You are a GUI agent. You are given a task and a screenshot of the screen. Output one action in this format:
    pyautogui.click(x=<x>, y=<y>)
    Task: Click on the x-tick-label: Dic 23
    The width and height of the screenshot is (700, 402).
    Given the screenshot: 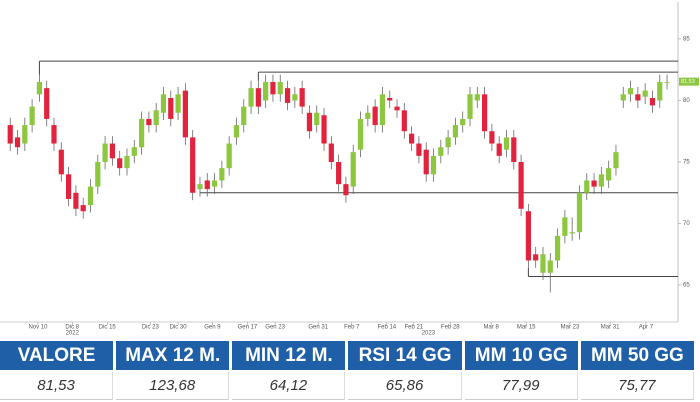 What is the action you would take?
    pyautogui.click(x=151, y=328)
    